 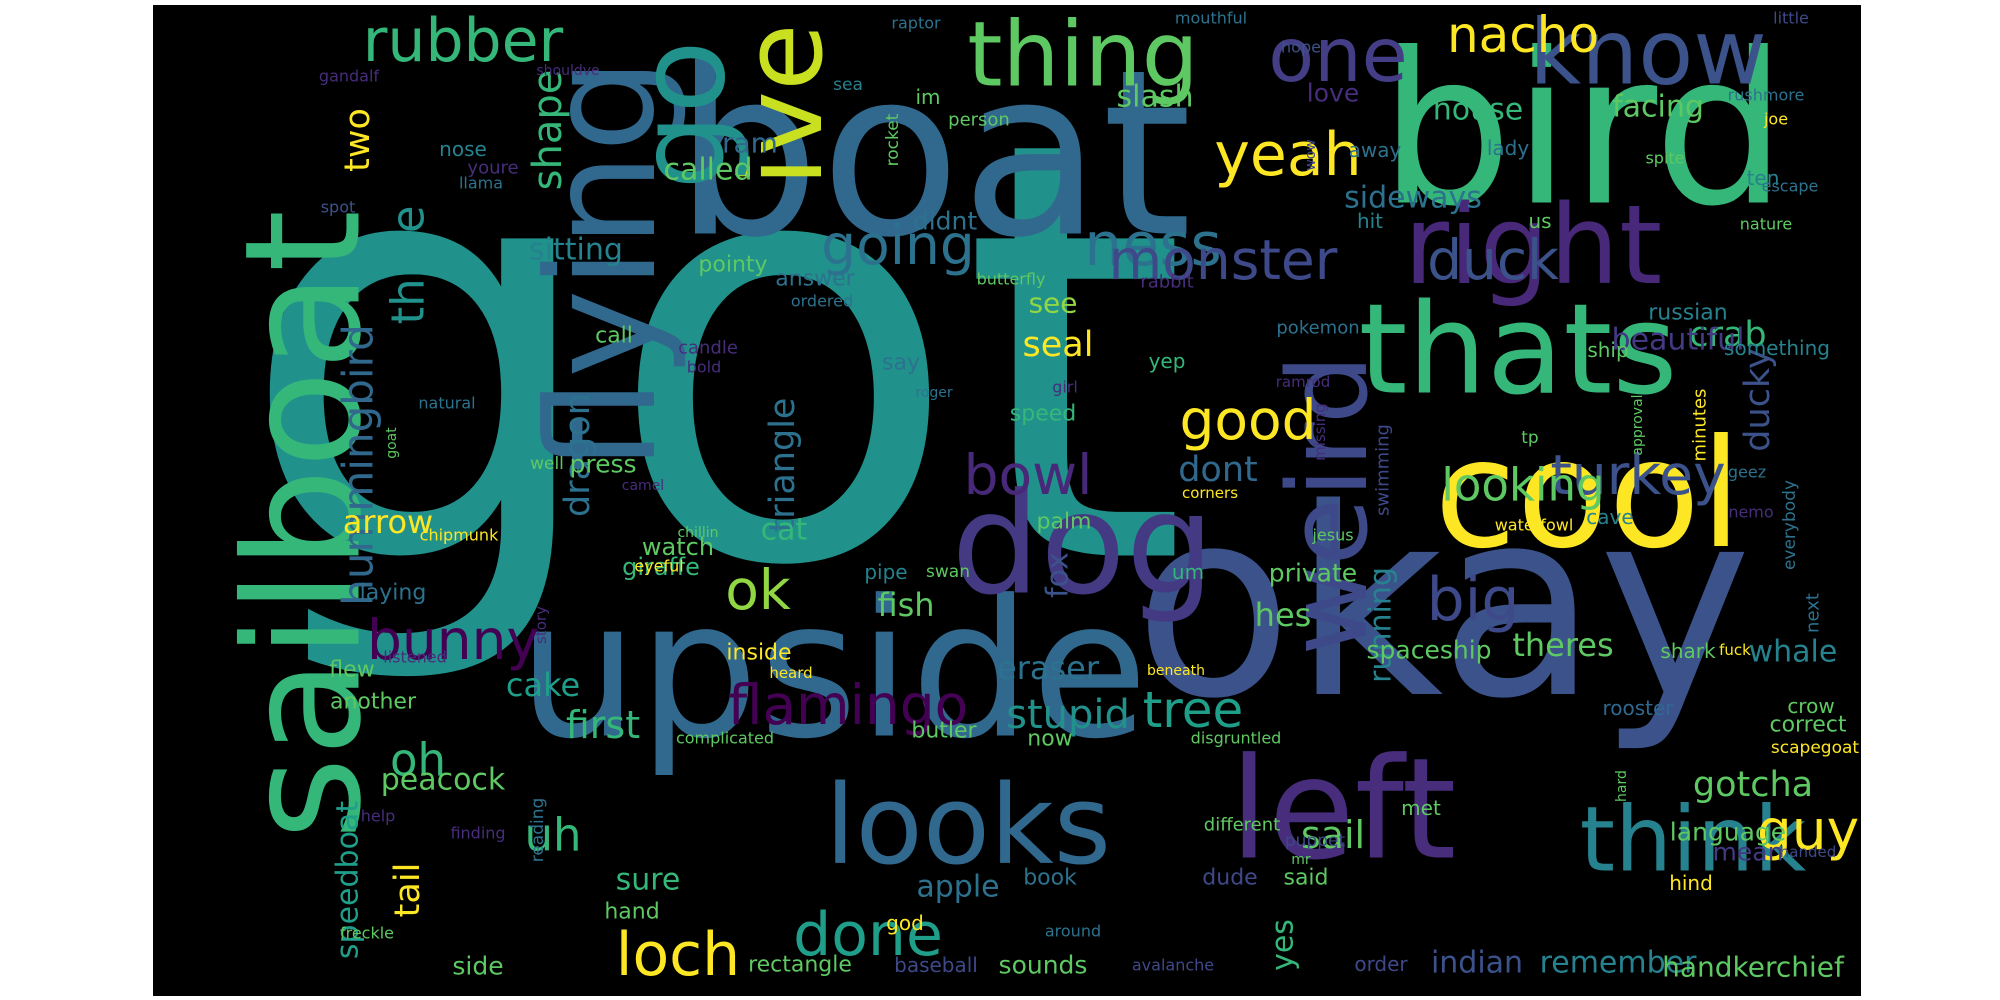 What do you see at coordinates (1664, 158) in the screenshot?
I see `word-spite: spite` at bounding box center [1664, 158].